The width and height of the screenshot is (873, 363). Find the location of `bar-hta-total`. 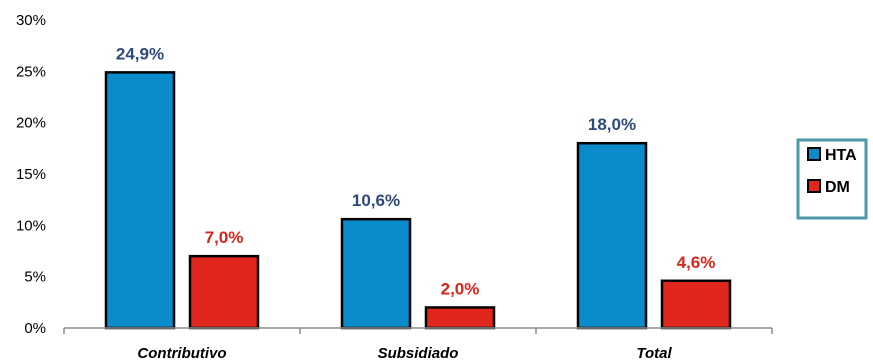

bar-hta-total is located at coordinates (612, 235).